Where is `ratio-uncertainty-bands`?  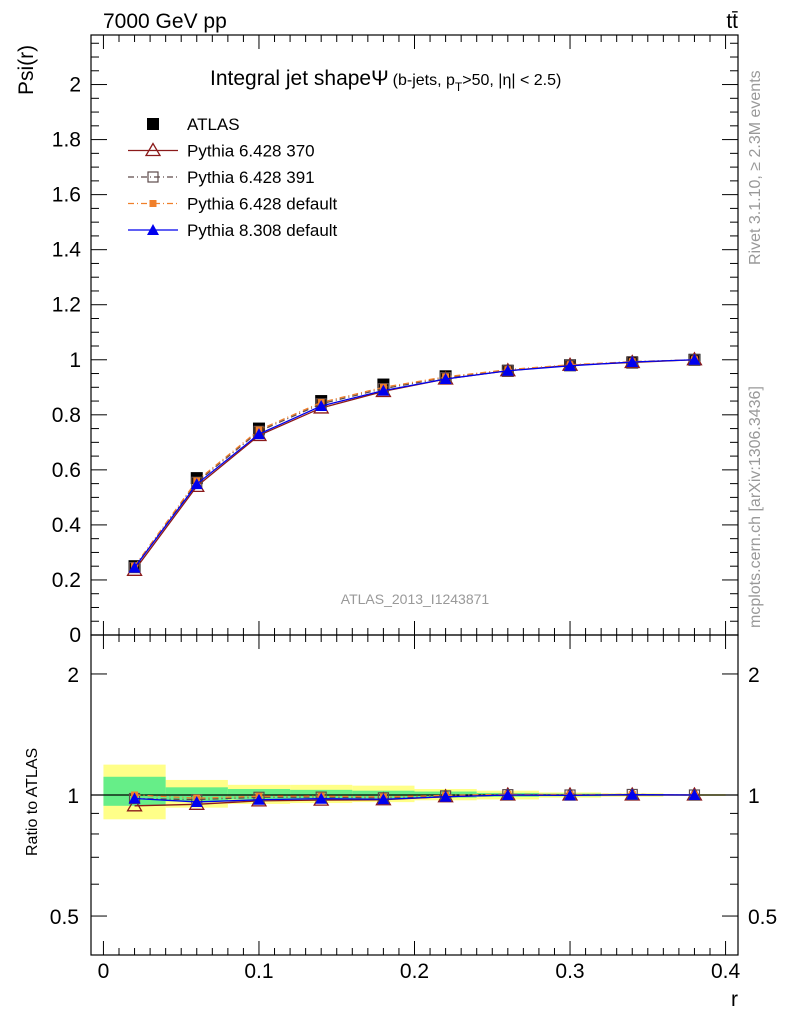 ratio-uncertainty-bands is located at coordinates (414, 792).